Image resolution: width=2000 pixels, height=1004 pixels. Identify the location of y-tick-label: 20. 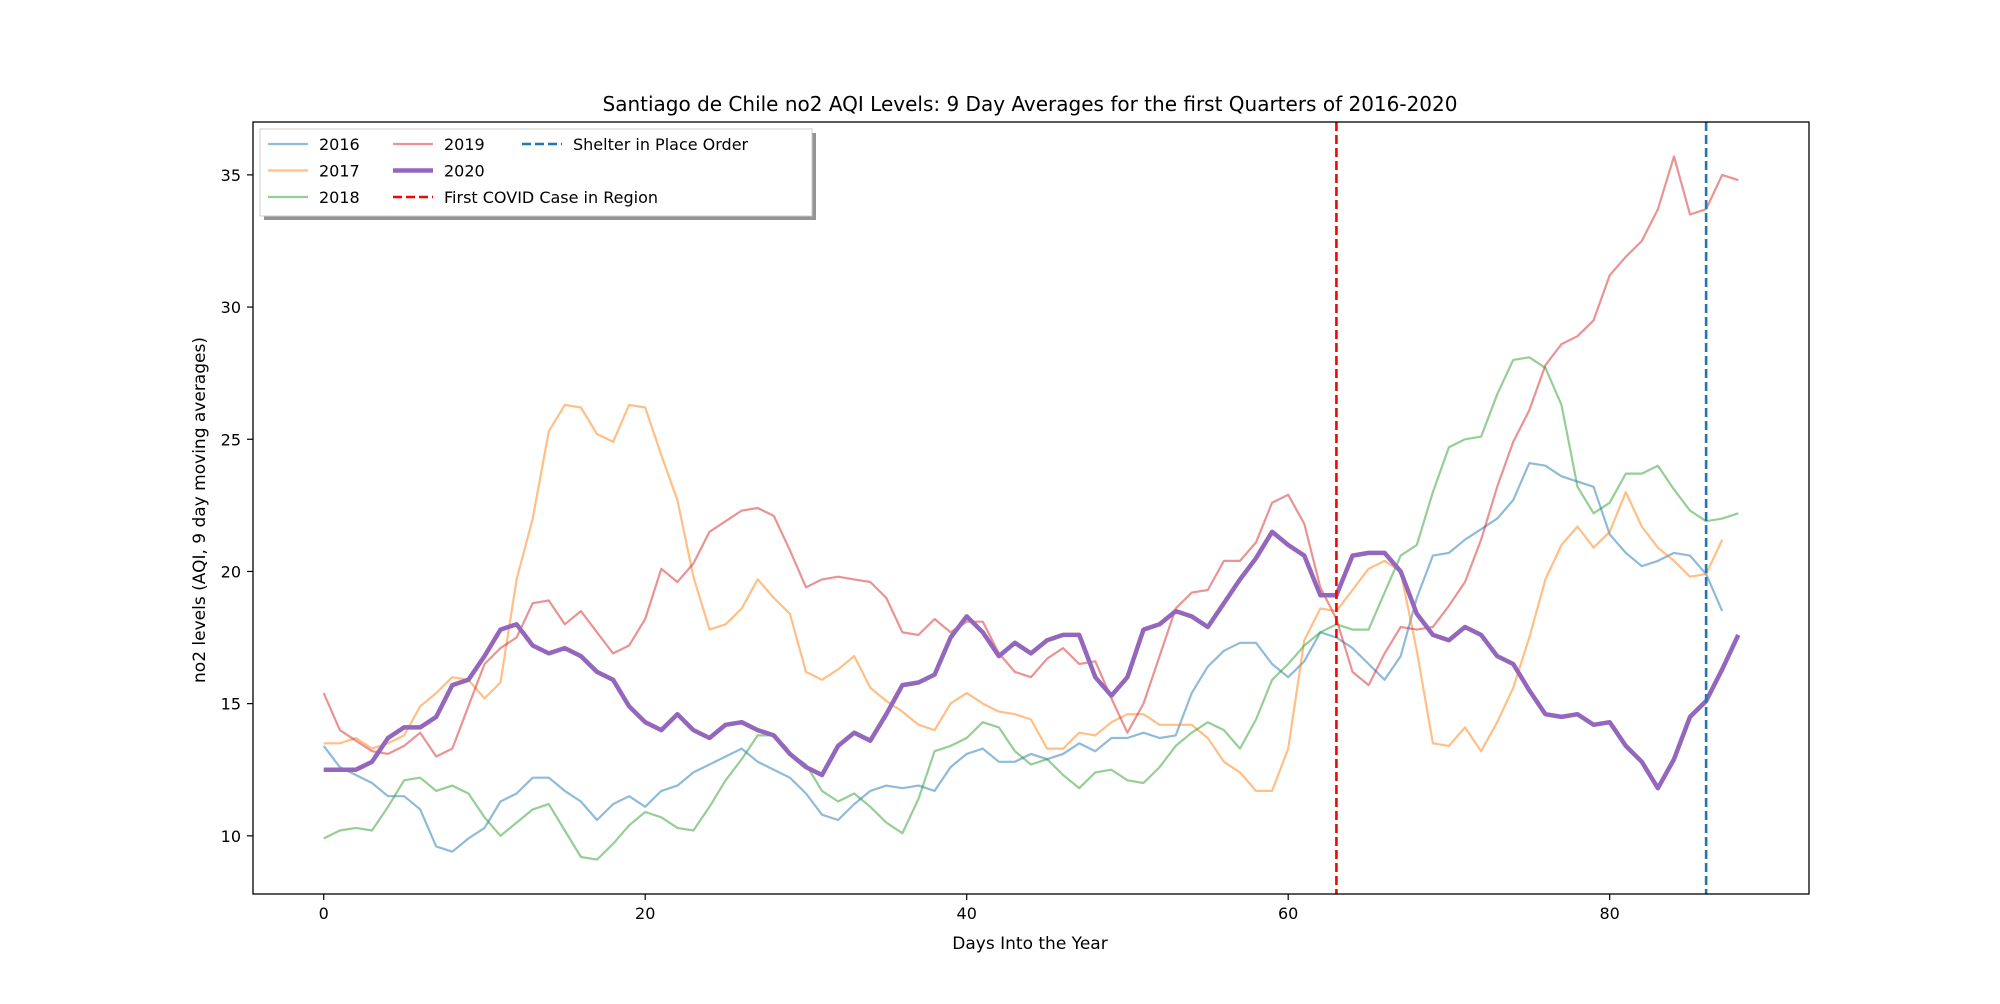
(231, 571).